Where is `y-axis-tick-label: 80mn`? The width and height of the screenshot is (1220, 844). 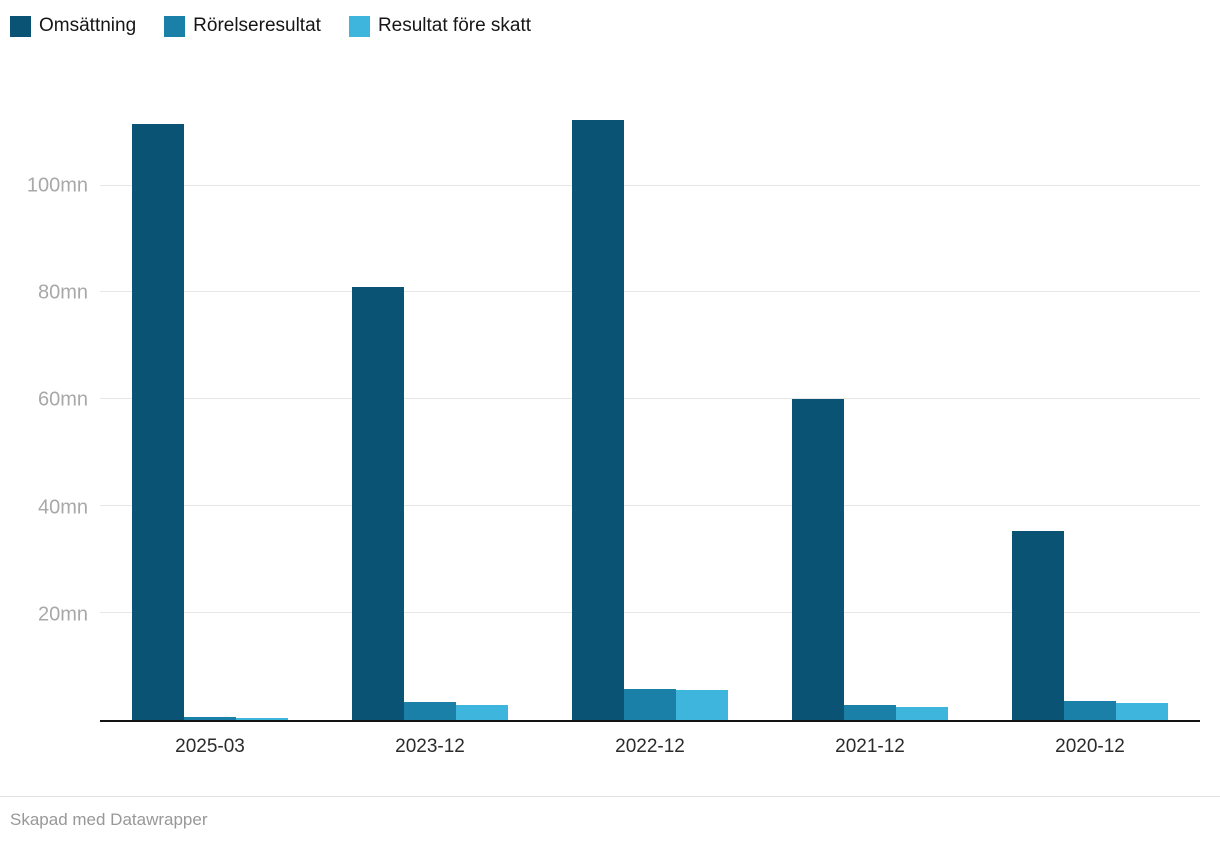 y-axis-tick-label: 80mn is located at coordinates (62, 292).